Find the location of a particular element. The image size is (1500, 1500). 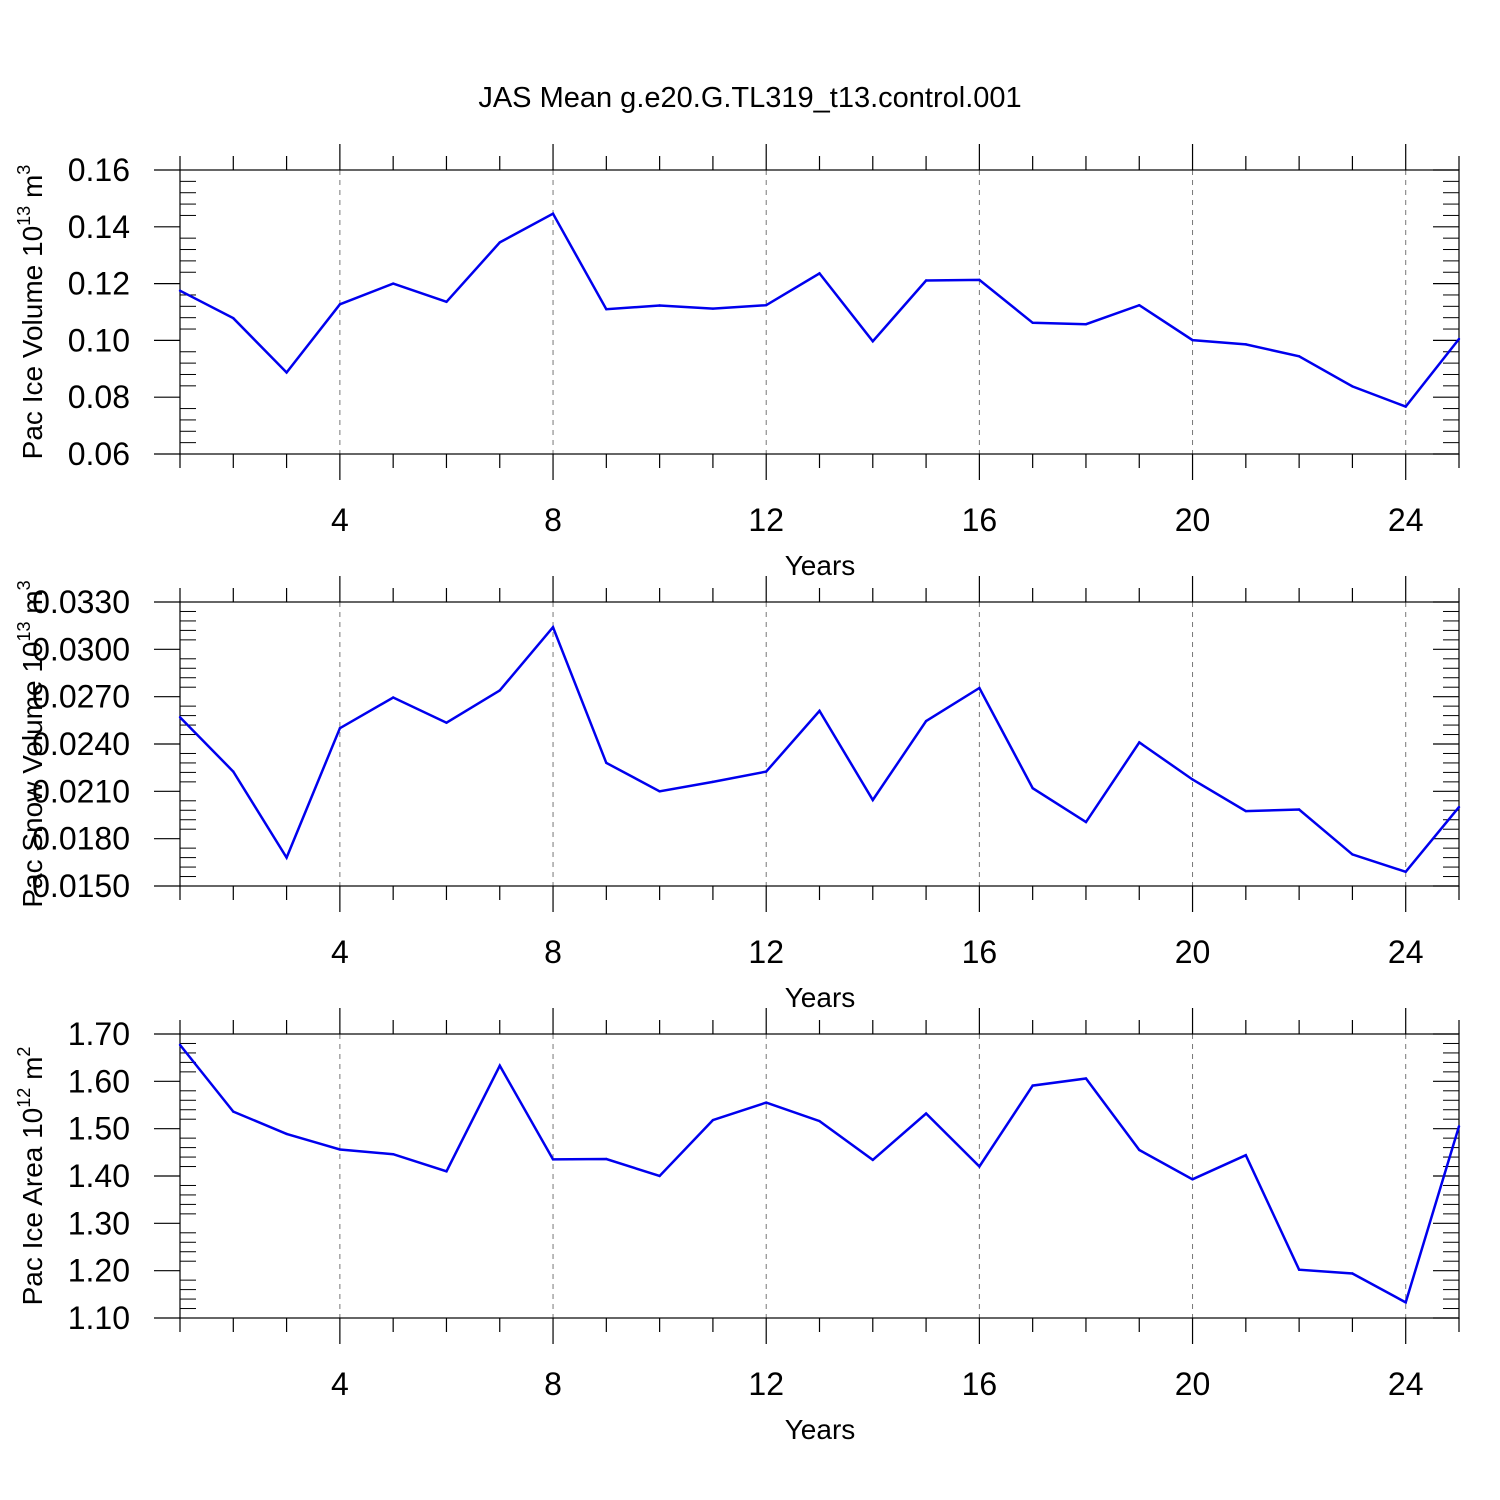

y-tick-label: 0.0330 is located at coordinates (81, 602).